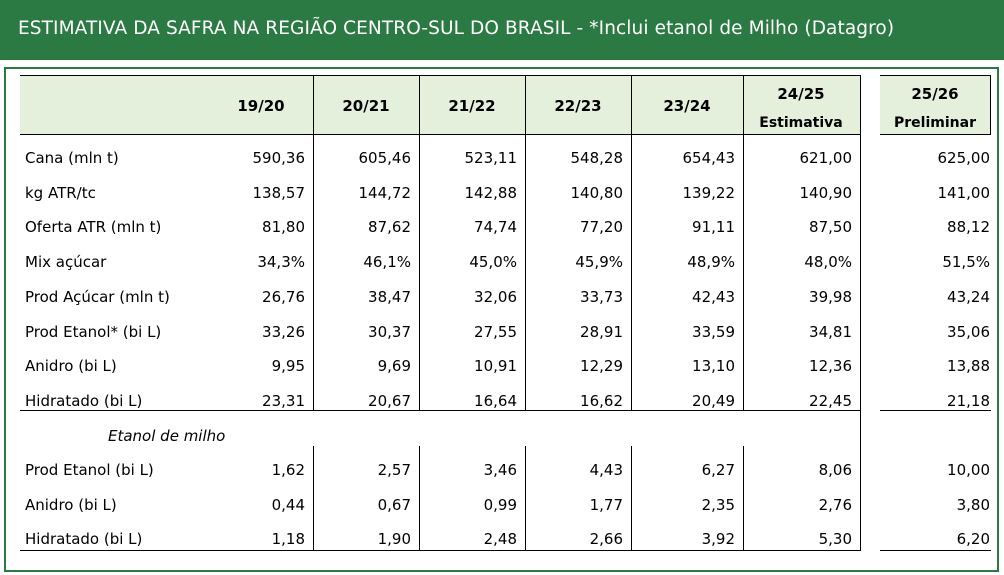 The height and width of the screenshot is (575, 1004). Describe the element at coordinates (966, 262) in the screenshot. I see `table-cell: 51,5%` at that location.